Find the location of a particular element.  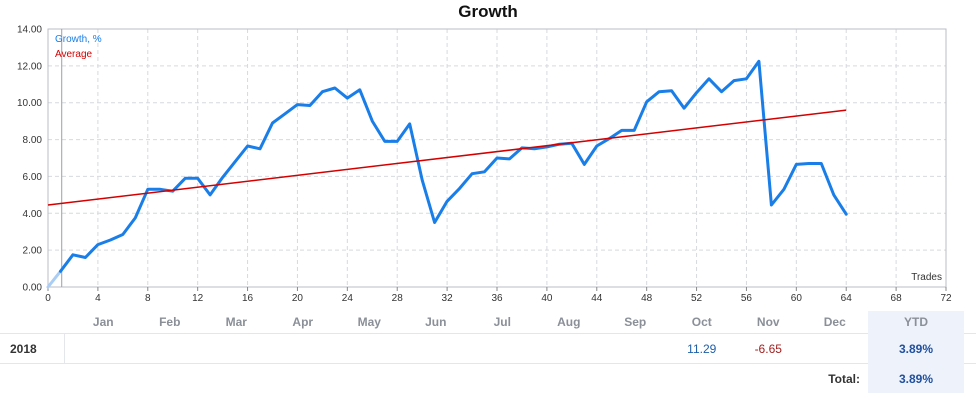

x-tick-label: 64 is located at coordinates (847, 298).